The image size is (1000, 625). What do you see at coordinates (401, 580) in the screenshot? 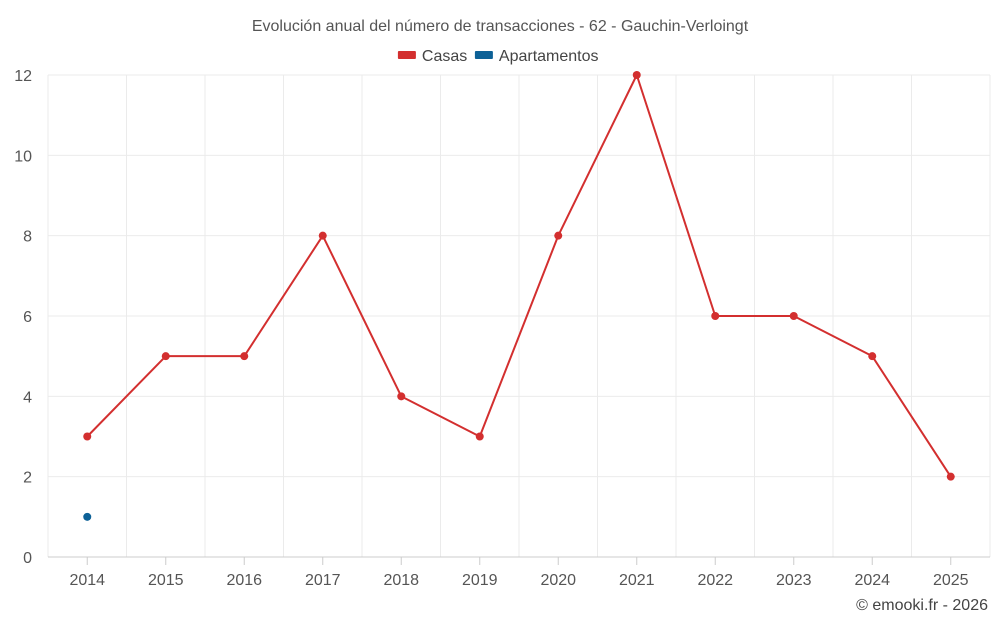
I see `x-tick-label: 2018` at bounding box center [401, 580].